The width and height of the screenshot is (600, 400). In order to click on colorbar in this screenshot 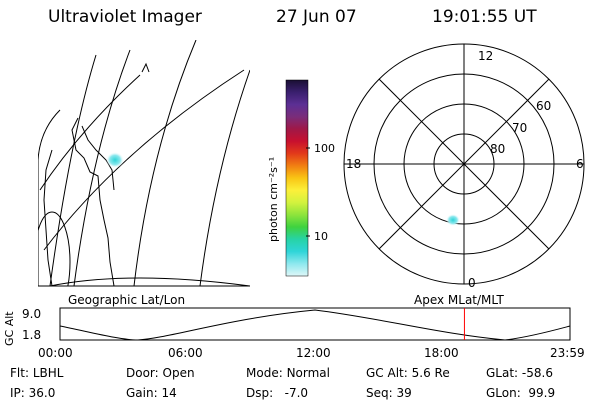, I will do `click(297, 178)`.